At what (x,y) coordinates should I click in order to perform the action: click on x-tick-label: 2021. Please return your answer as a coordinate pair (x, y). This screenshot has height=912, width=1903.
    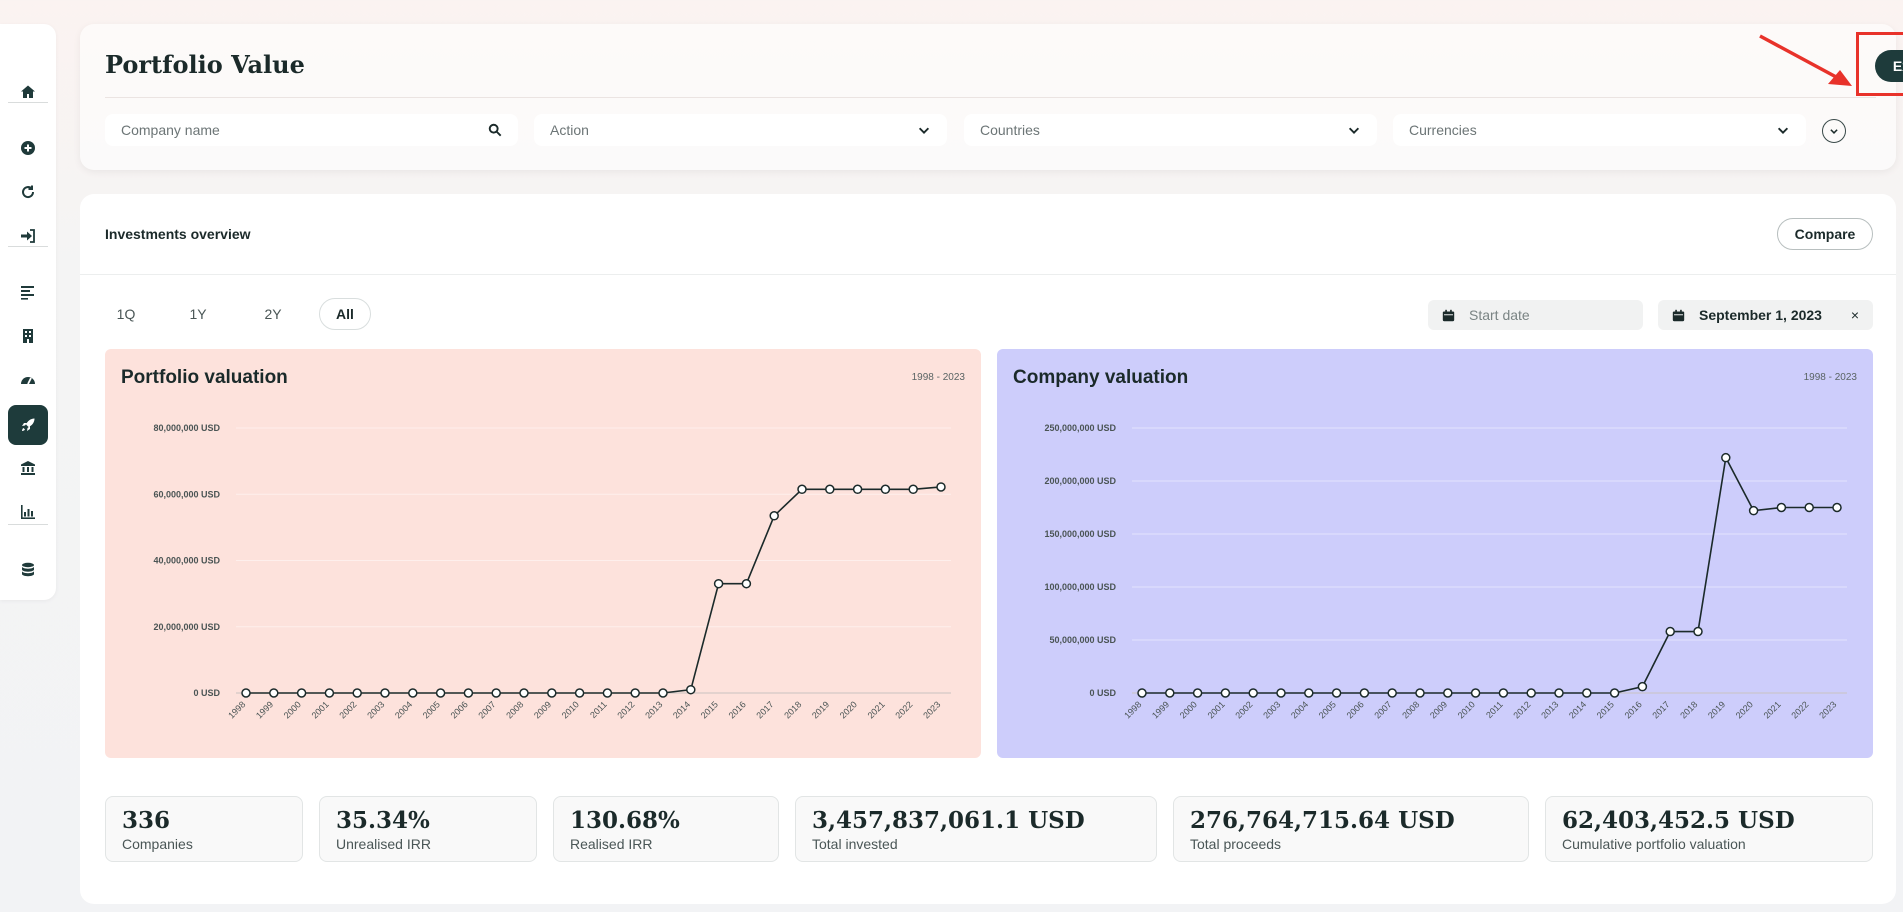
    Looking at the image, I should click on (1772, 709).